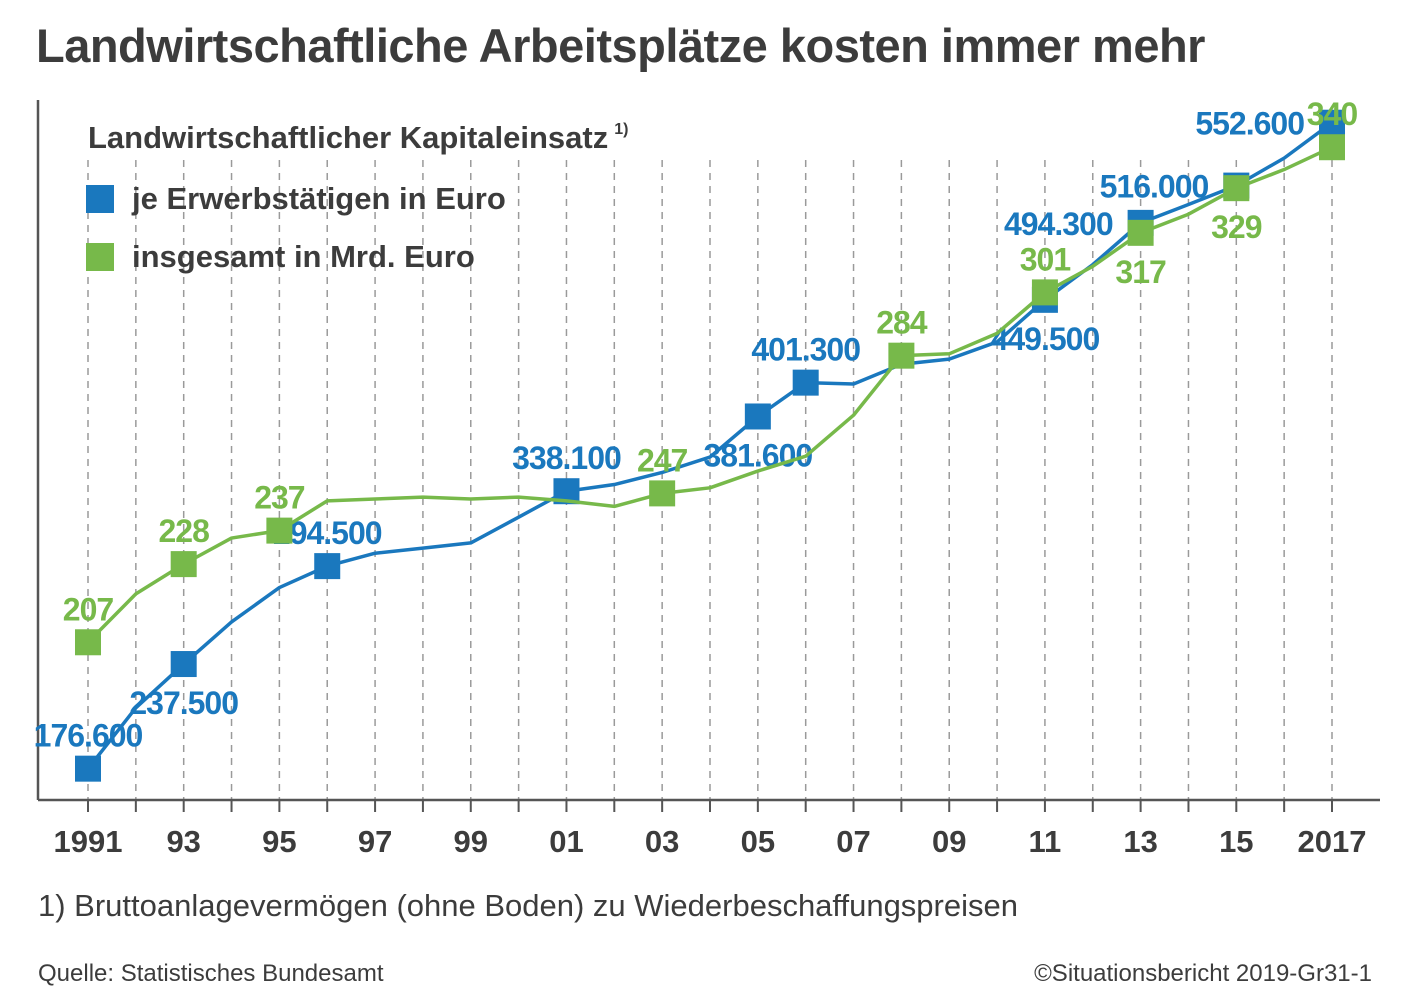 This screenshot has height=998, width=1408. What do you see at coordinates (88, 609) in the screenshot?
I see `data-label: 207` at bounding box center [88, 609].